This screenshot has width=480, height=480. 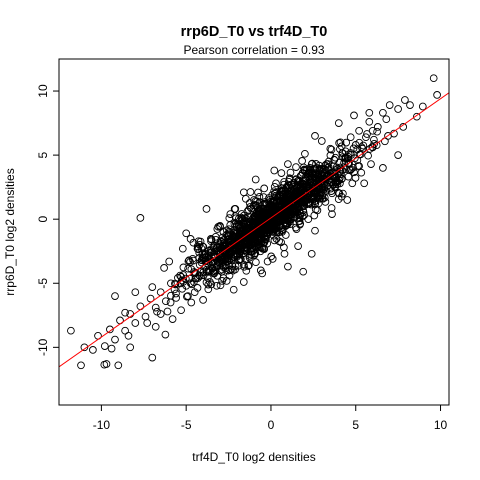 What do you see at coordinates (441, 425) in the screenshot?
I see `x-tick-label: 10` at bounding box center [441, 425].